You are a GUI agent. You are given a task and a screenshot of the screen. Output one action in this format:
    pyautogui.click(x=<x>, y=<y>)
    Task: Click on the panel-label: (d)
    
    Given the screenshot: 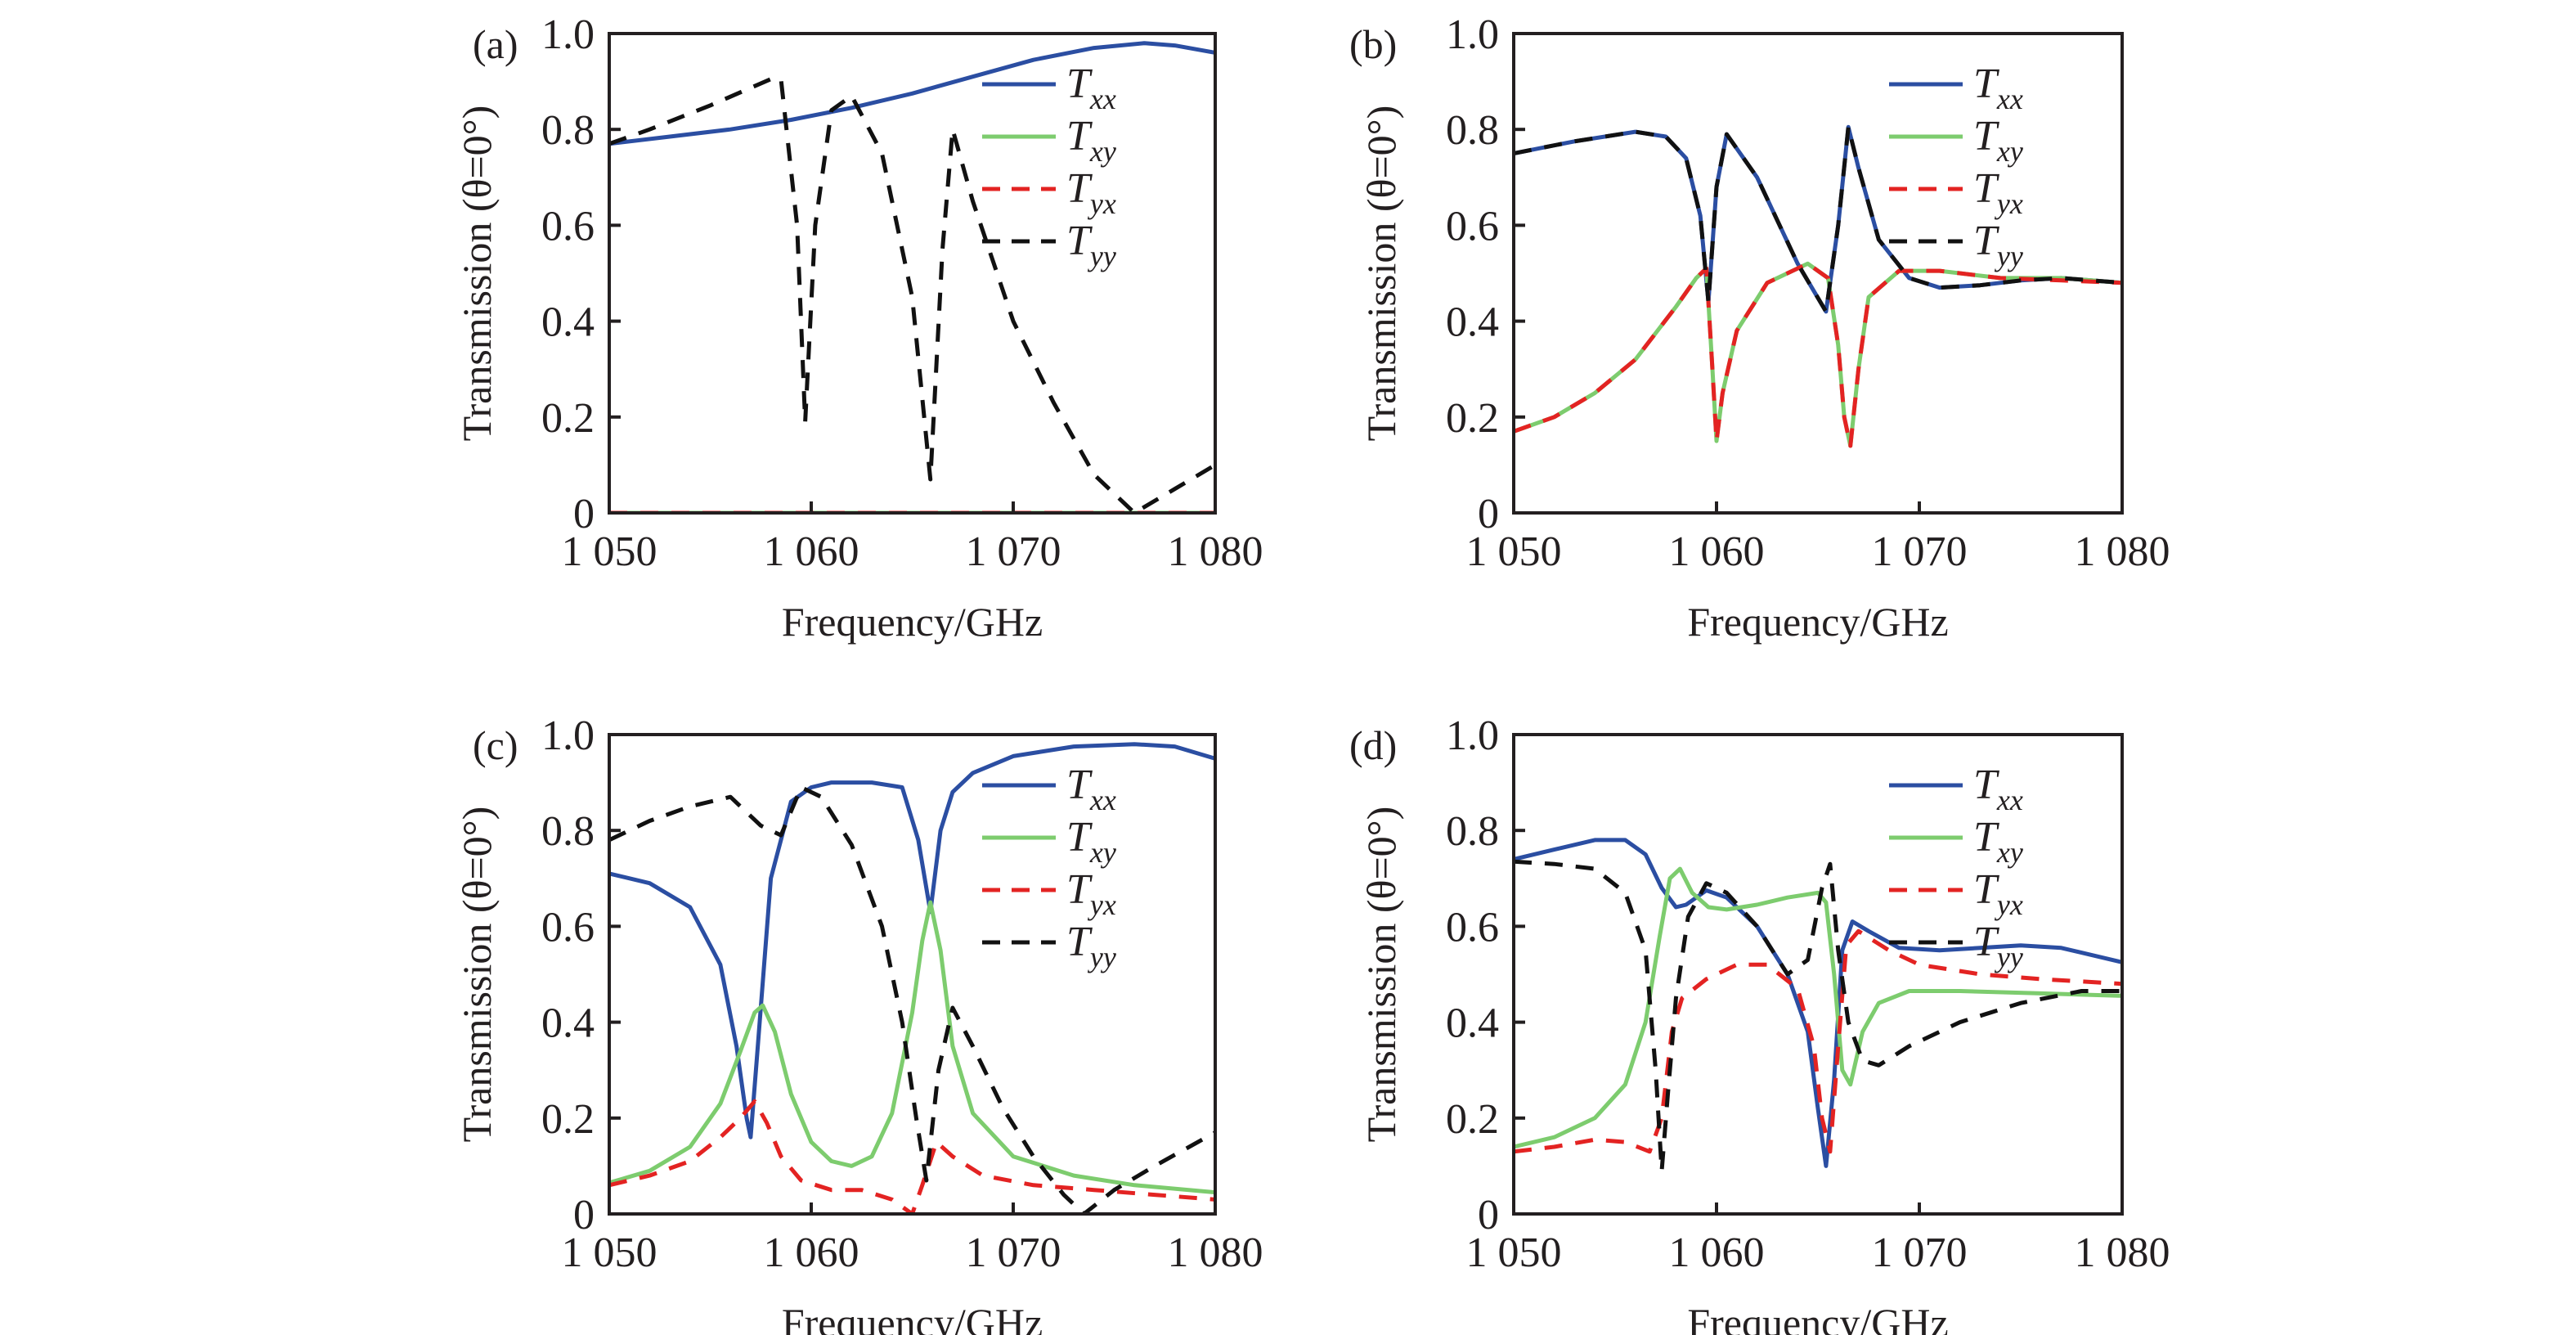 What is the action you would take?
    pyautogui.click(x=1373, y=745)
    